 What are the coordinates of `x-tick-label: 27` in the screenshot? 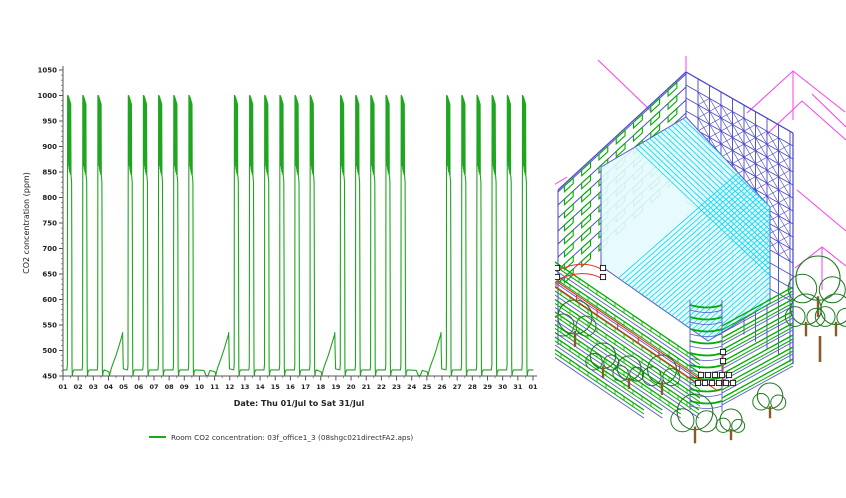 It's located at (457, 387).